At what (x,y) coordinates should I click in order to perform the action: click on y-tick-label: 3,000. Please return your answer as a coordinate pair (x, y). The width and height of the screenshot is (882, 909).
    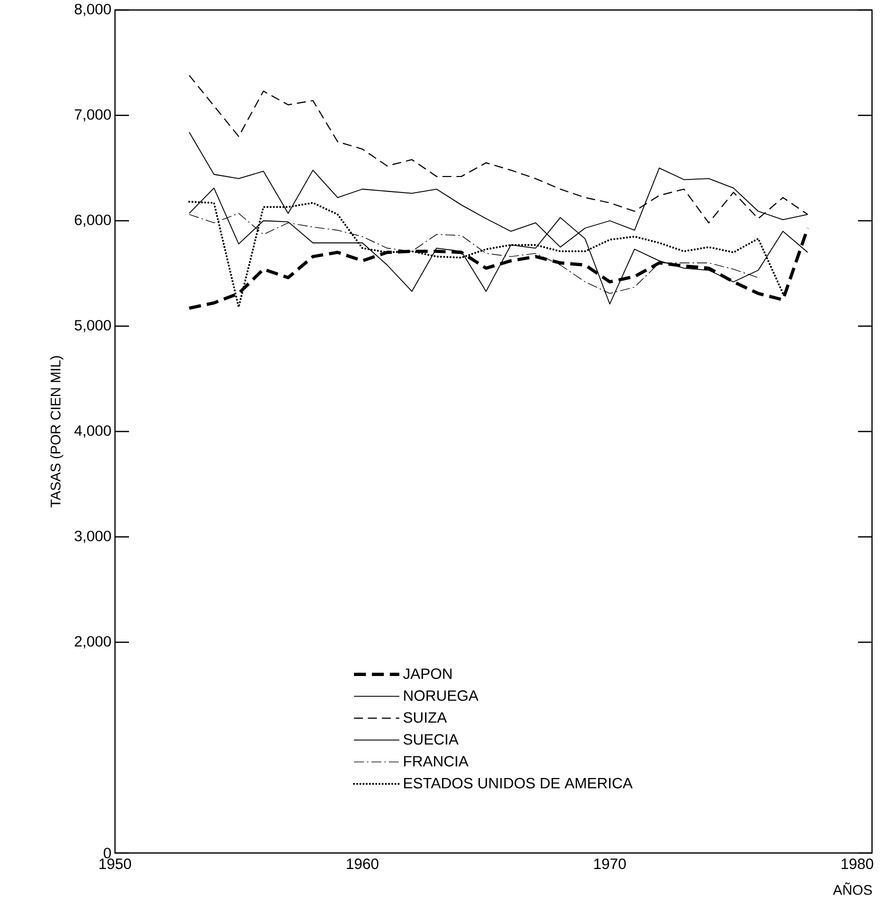
    Looking at the image, I should click on (92, 537).